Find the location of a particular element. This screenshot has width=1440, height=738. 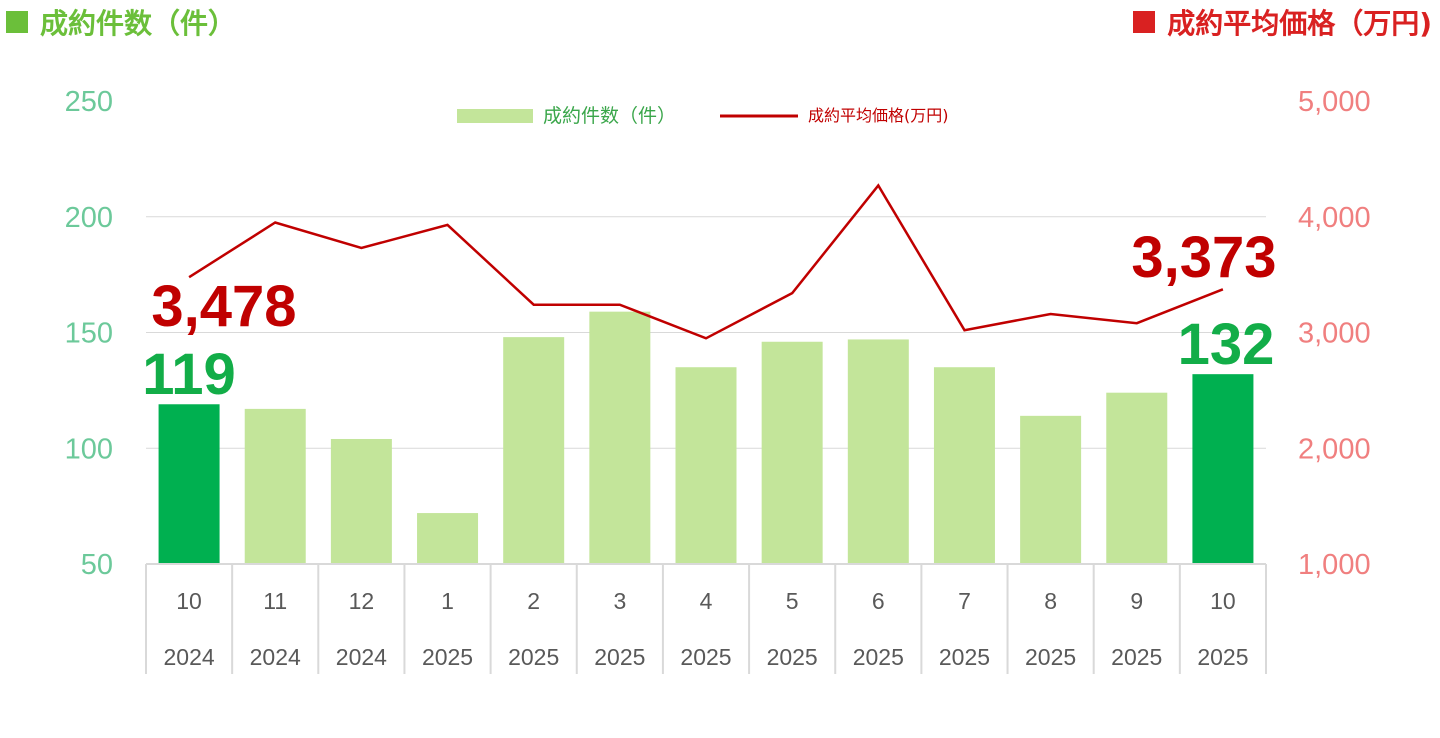

month-label: 7 is located at coordinates (964, 601).